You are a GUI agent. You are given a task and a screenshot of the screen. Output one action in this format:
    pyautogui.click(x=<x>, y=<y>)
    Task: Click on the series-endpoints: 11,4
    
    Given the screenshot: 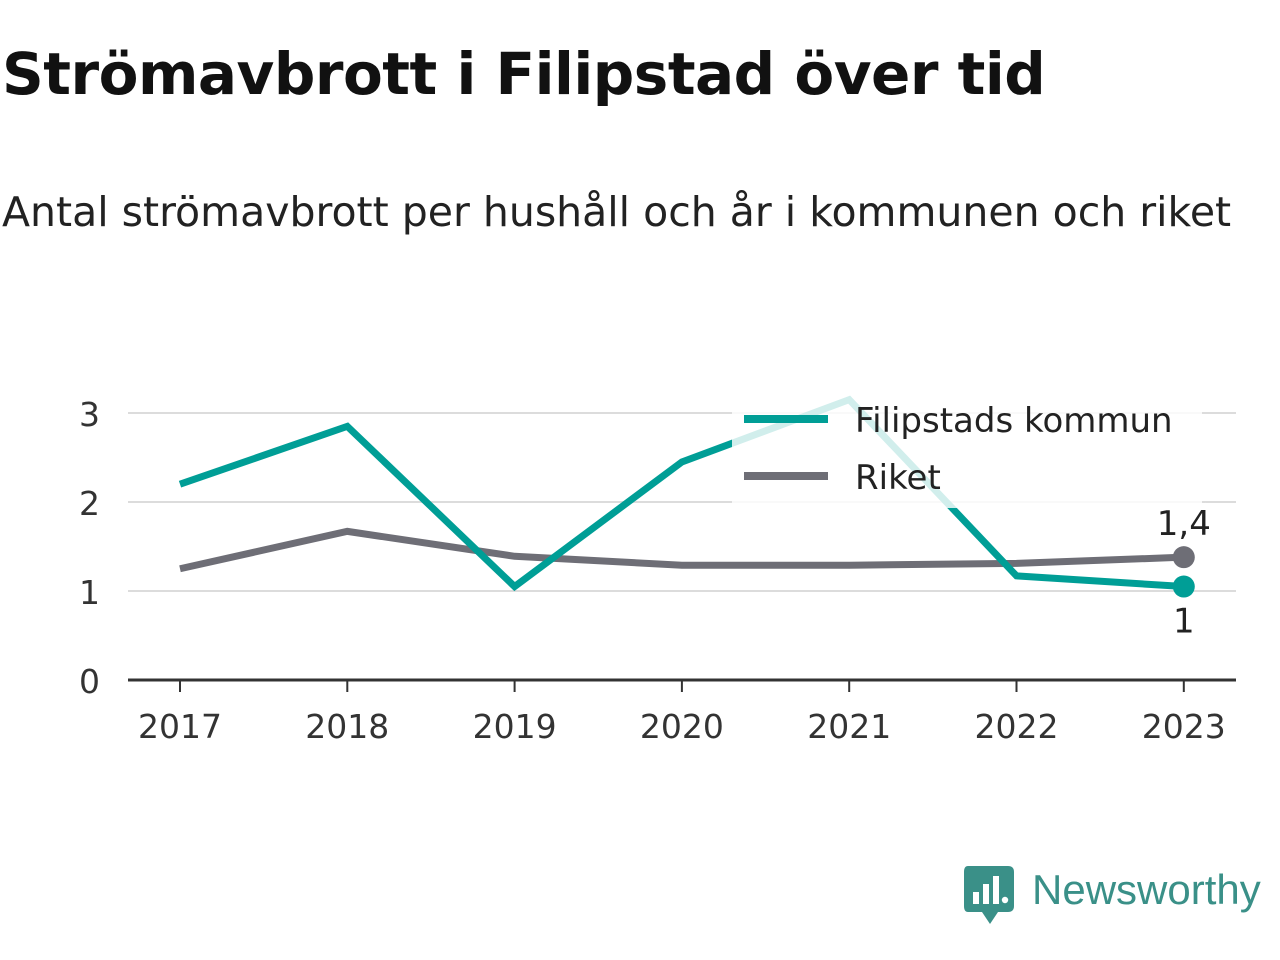 What is the action you would take?
    pyautogui.click(x=1184, y=572)
    